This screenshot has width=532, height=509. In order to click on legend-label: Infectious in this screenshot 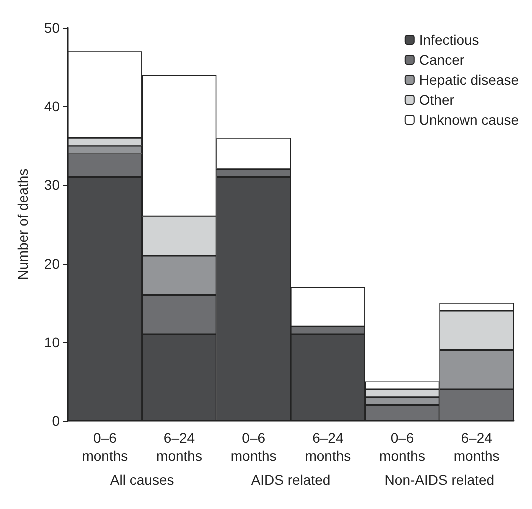, I will do `click(449, 40)`.